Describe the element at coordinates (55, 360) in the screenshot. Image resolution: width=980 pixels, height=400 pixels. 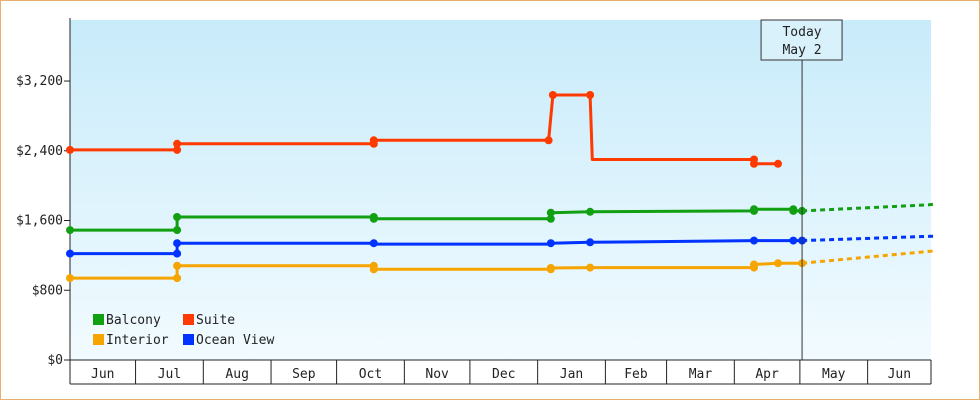
I see `y-tick-label: $0` at that location.